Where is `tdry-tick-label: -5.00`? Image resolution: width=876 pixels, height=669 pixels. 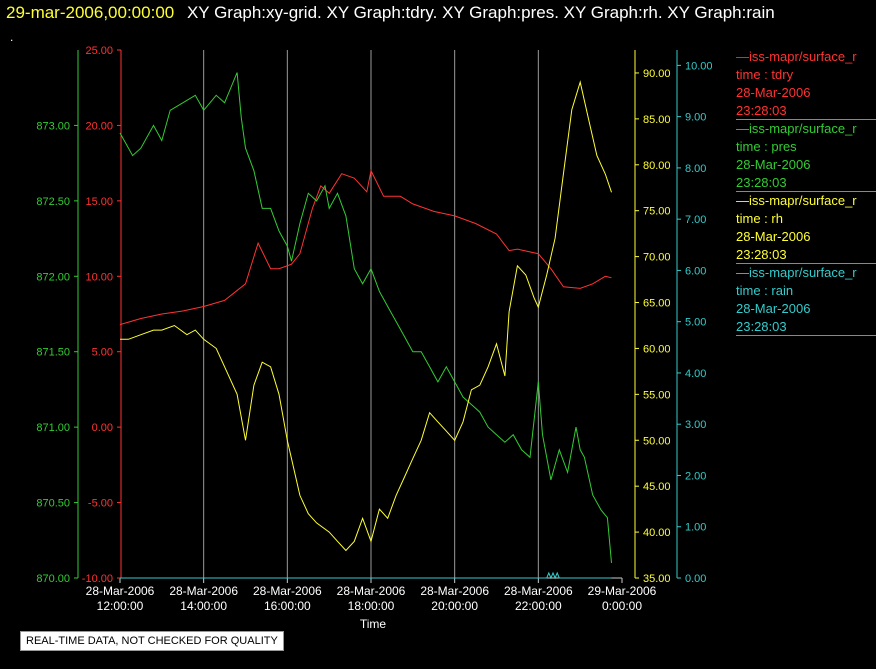 tdry-tick-label: -5.00 is located at coordinates (100, 504).